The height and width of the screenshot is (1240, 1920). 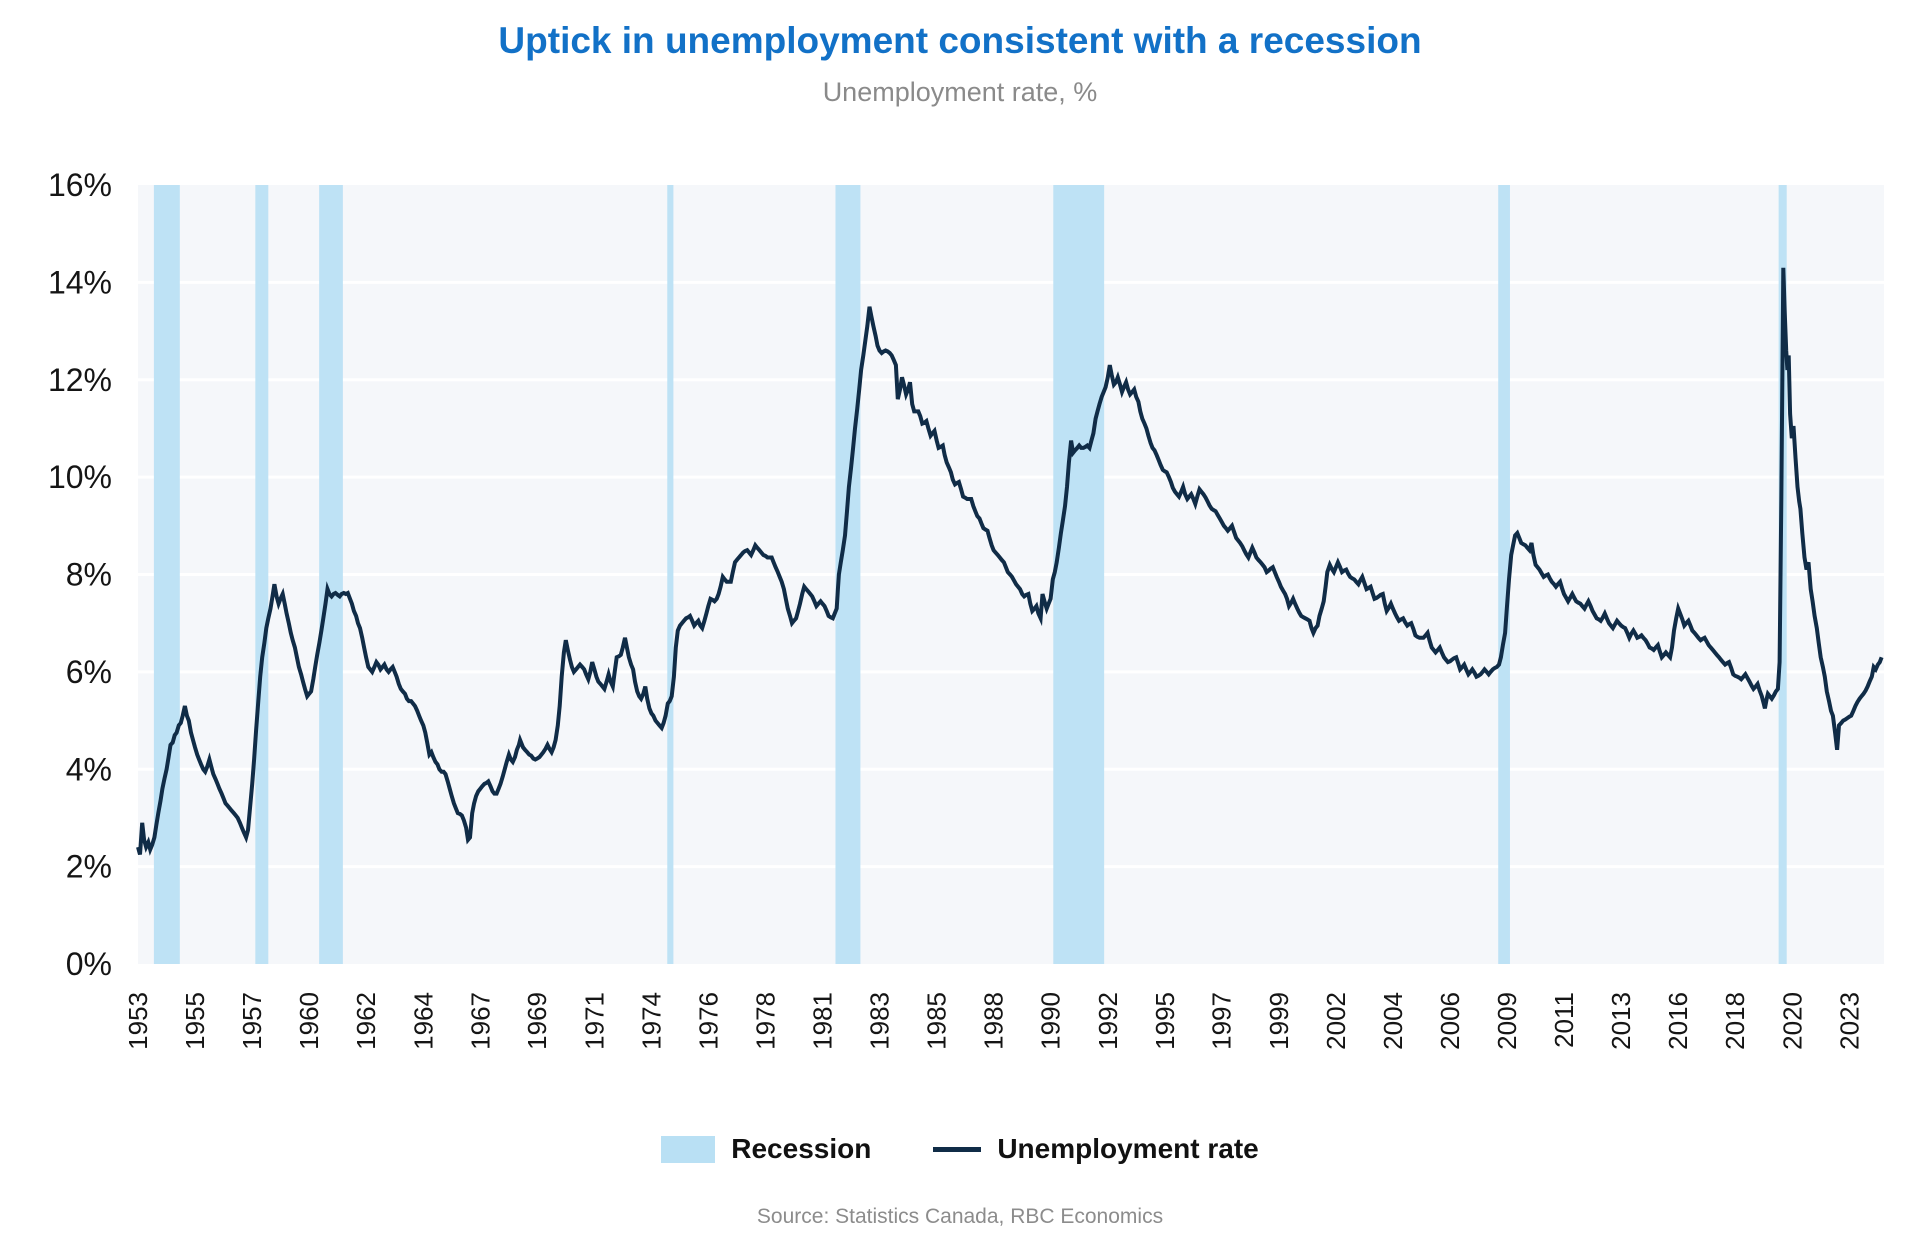 What do you see at coordinates (801, 1148) in the screenshot?
I see `recession-legend-label: Recession` at bounding box center [801, 1148].